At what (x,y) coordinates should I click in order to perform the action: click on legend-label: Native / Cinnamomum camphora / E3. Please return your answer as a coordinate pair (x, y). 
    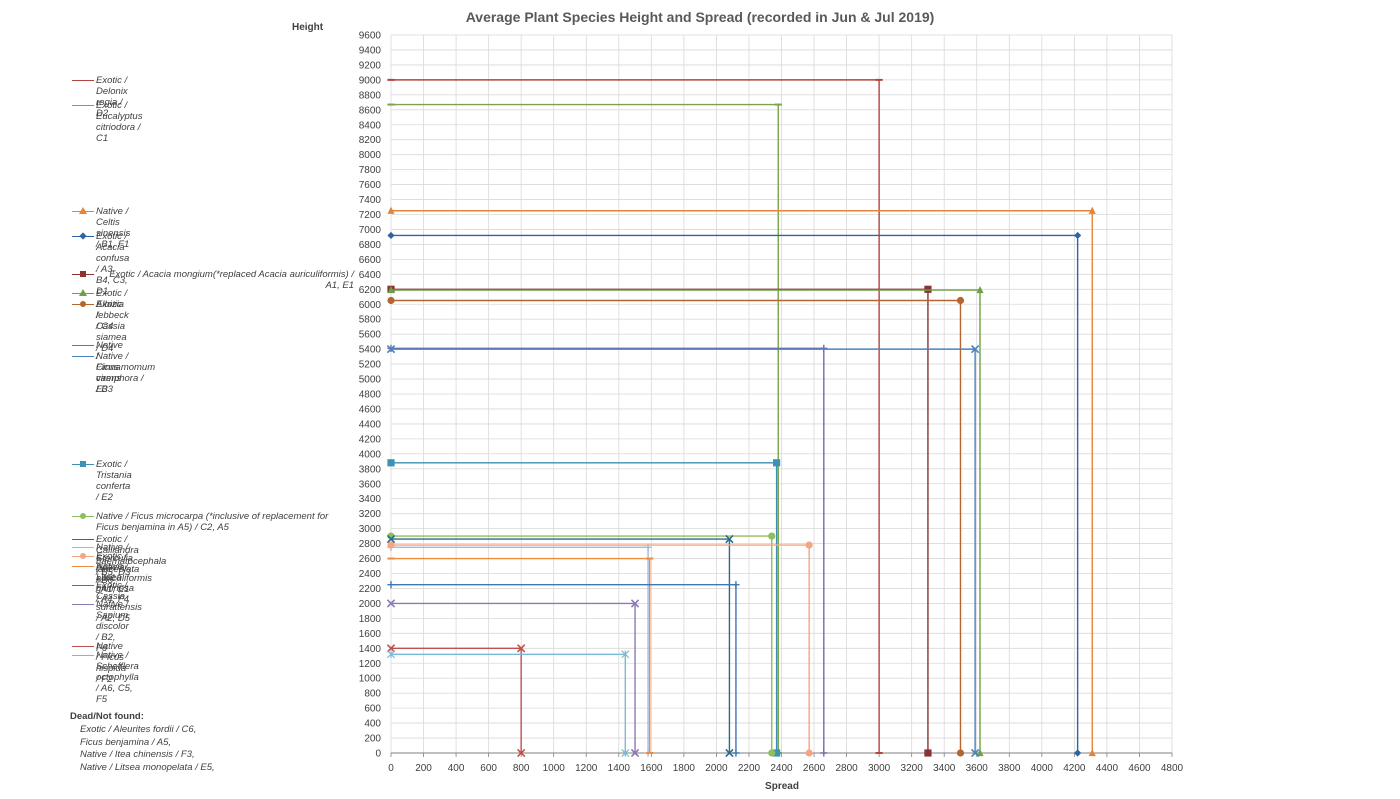
    Looking at the image, I should click on (126, 373).